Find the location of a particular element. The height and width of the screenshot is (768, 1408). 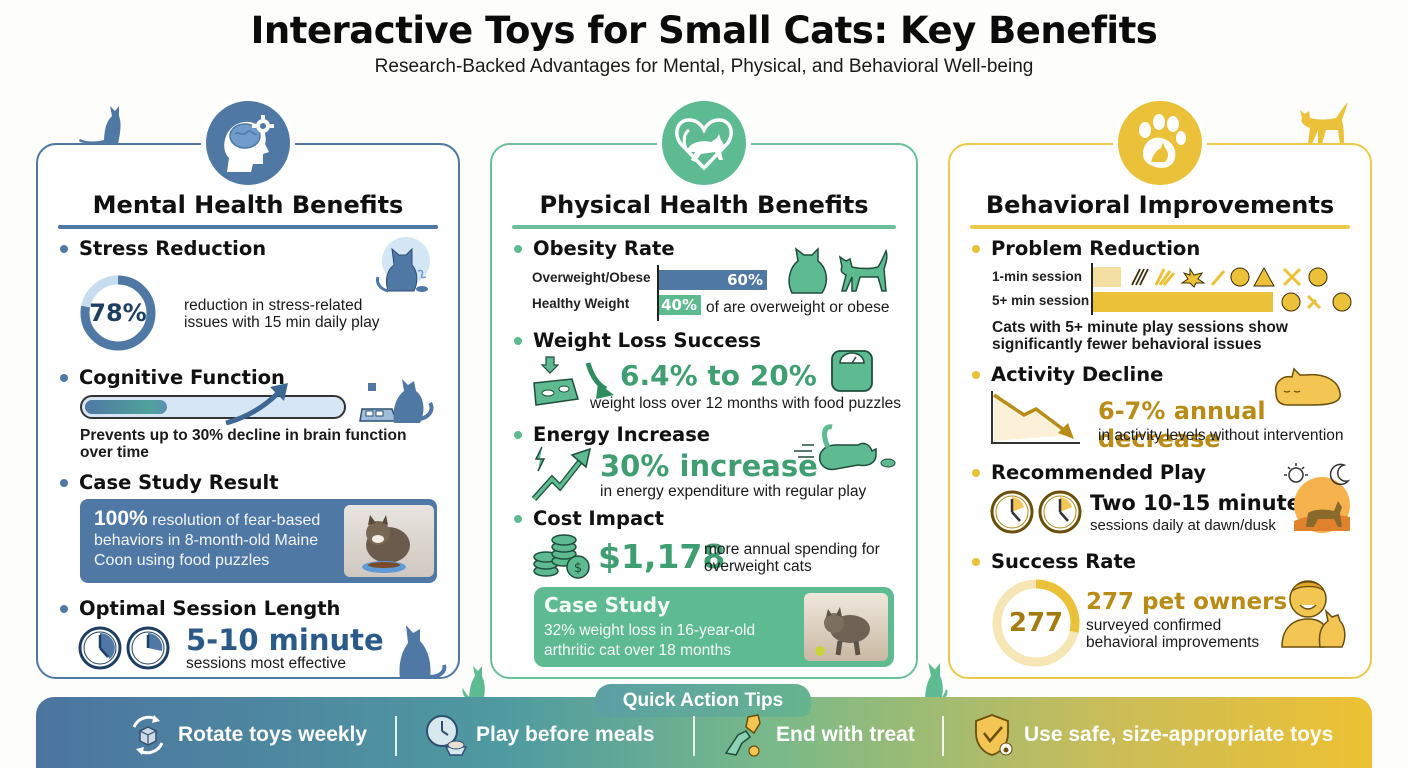

section-heading-label: Stress Reduction is located at coordinates (173, 248).